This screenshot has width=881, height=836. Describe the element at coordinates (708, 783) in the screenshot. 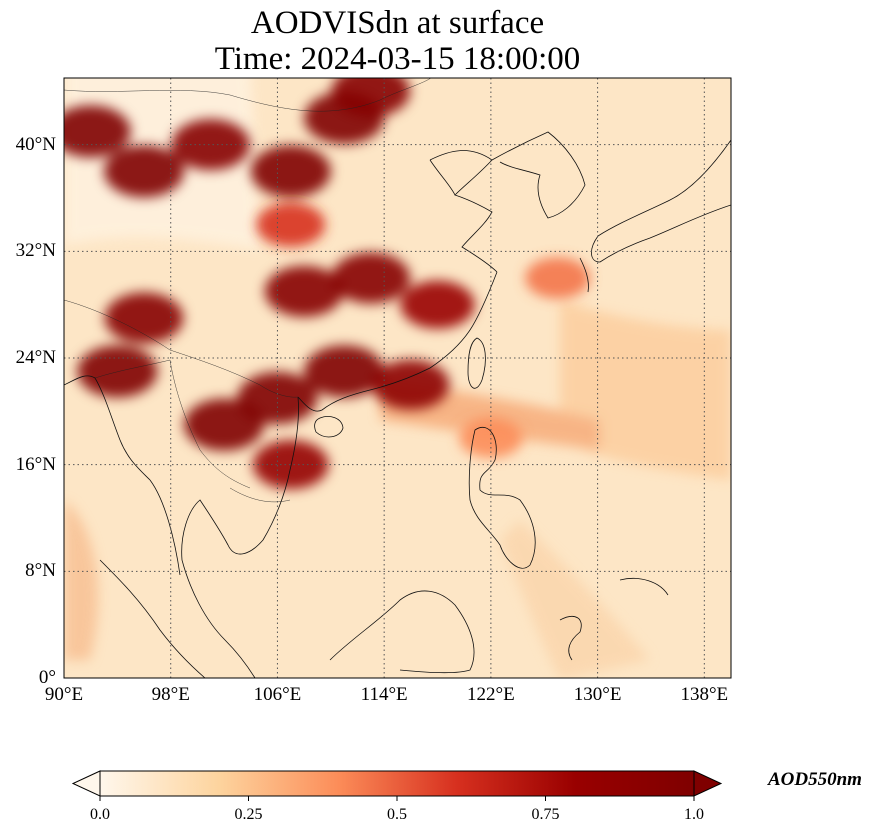

I see `colorbar-max-extension` at that location.